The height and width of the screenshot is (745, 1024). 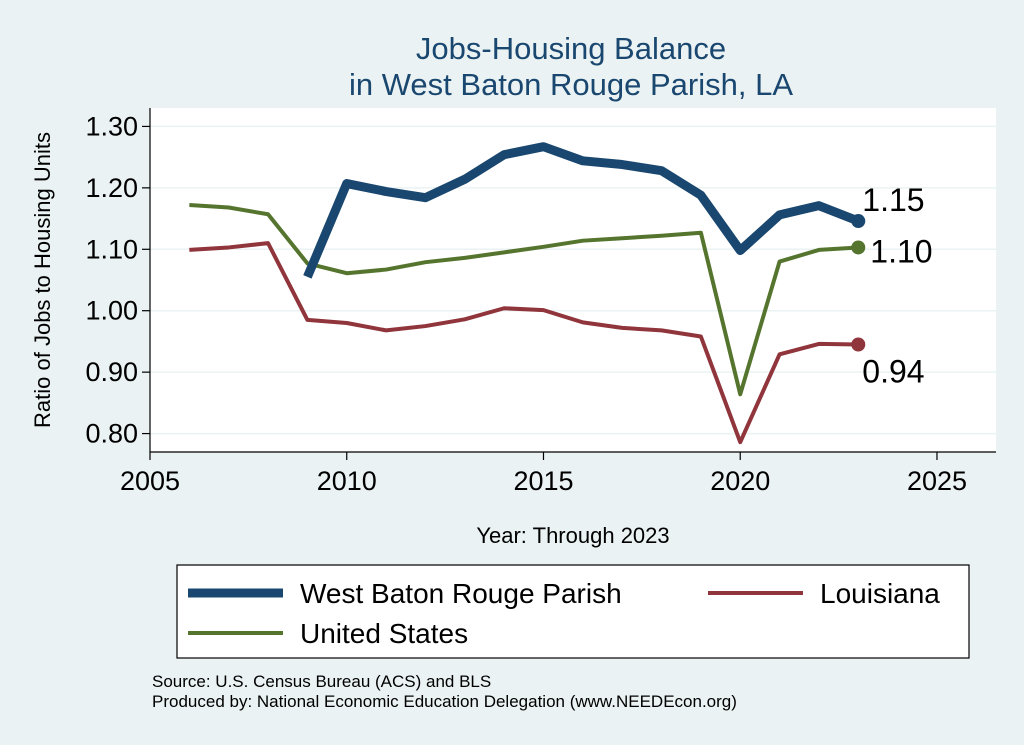 I want to click on end-label-2: 1.10, so click(x=901, y=251).